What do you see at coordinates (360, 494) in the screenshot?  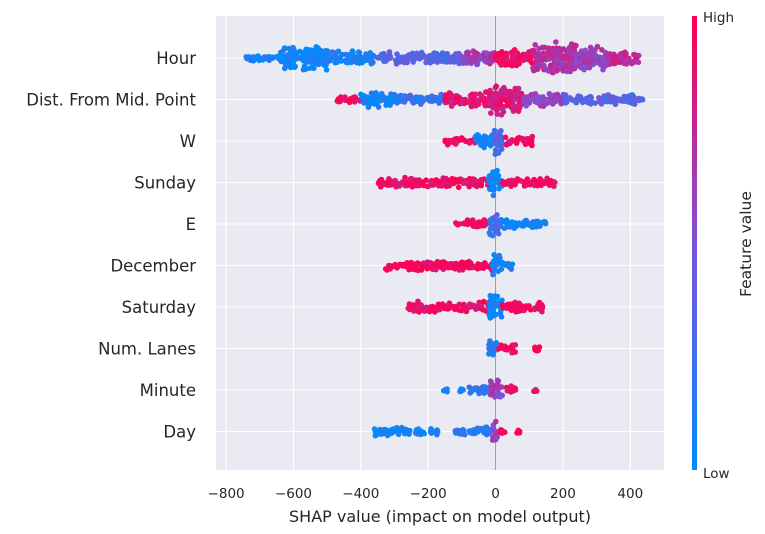 I see `x-tick-label: −400` at bounding box center [360, 494].